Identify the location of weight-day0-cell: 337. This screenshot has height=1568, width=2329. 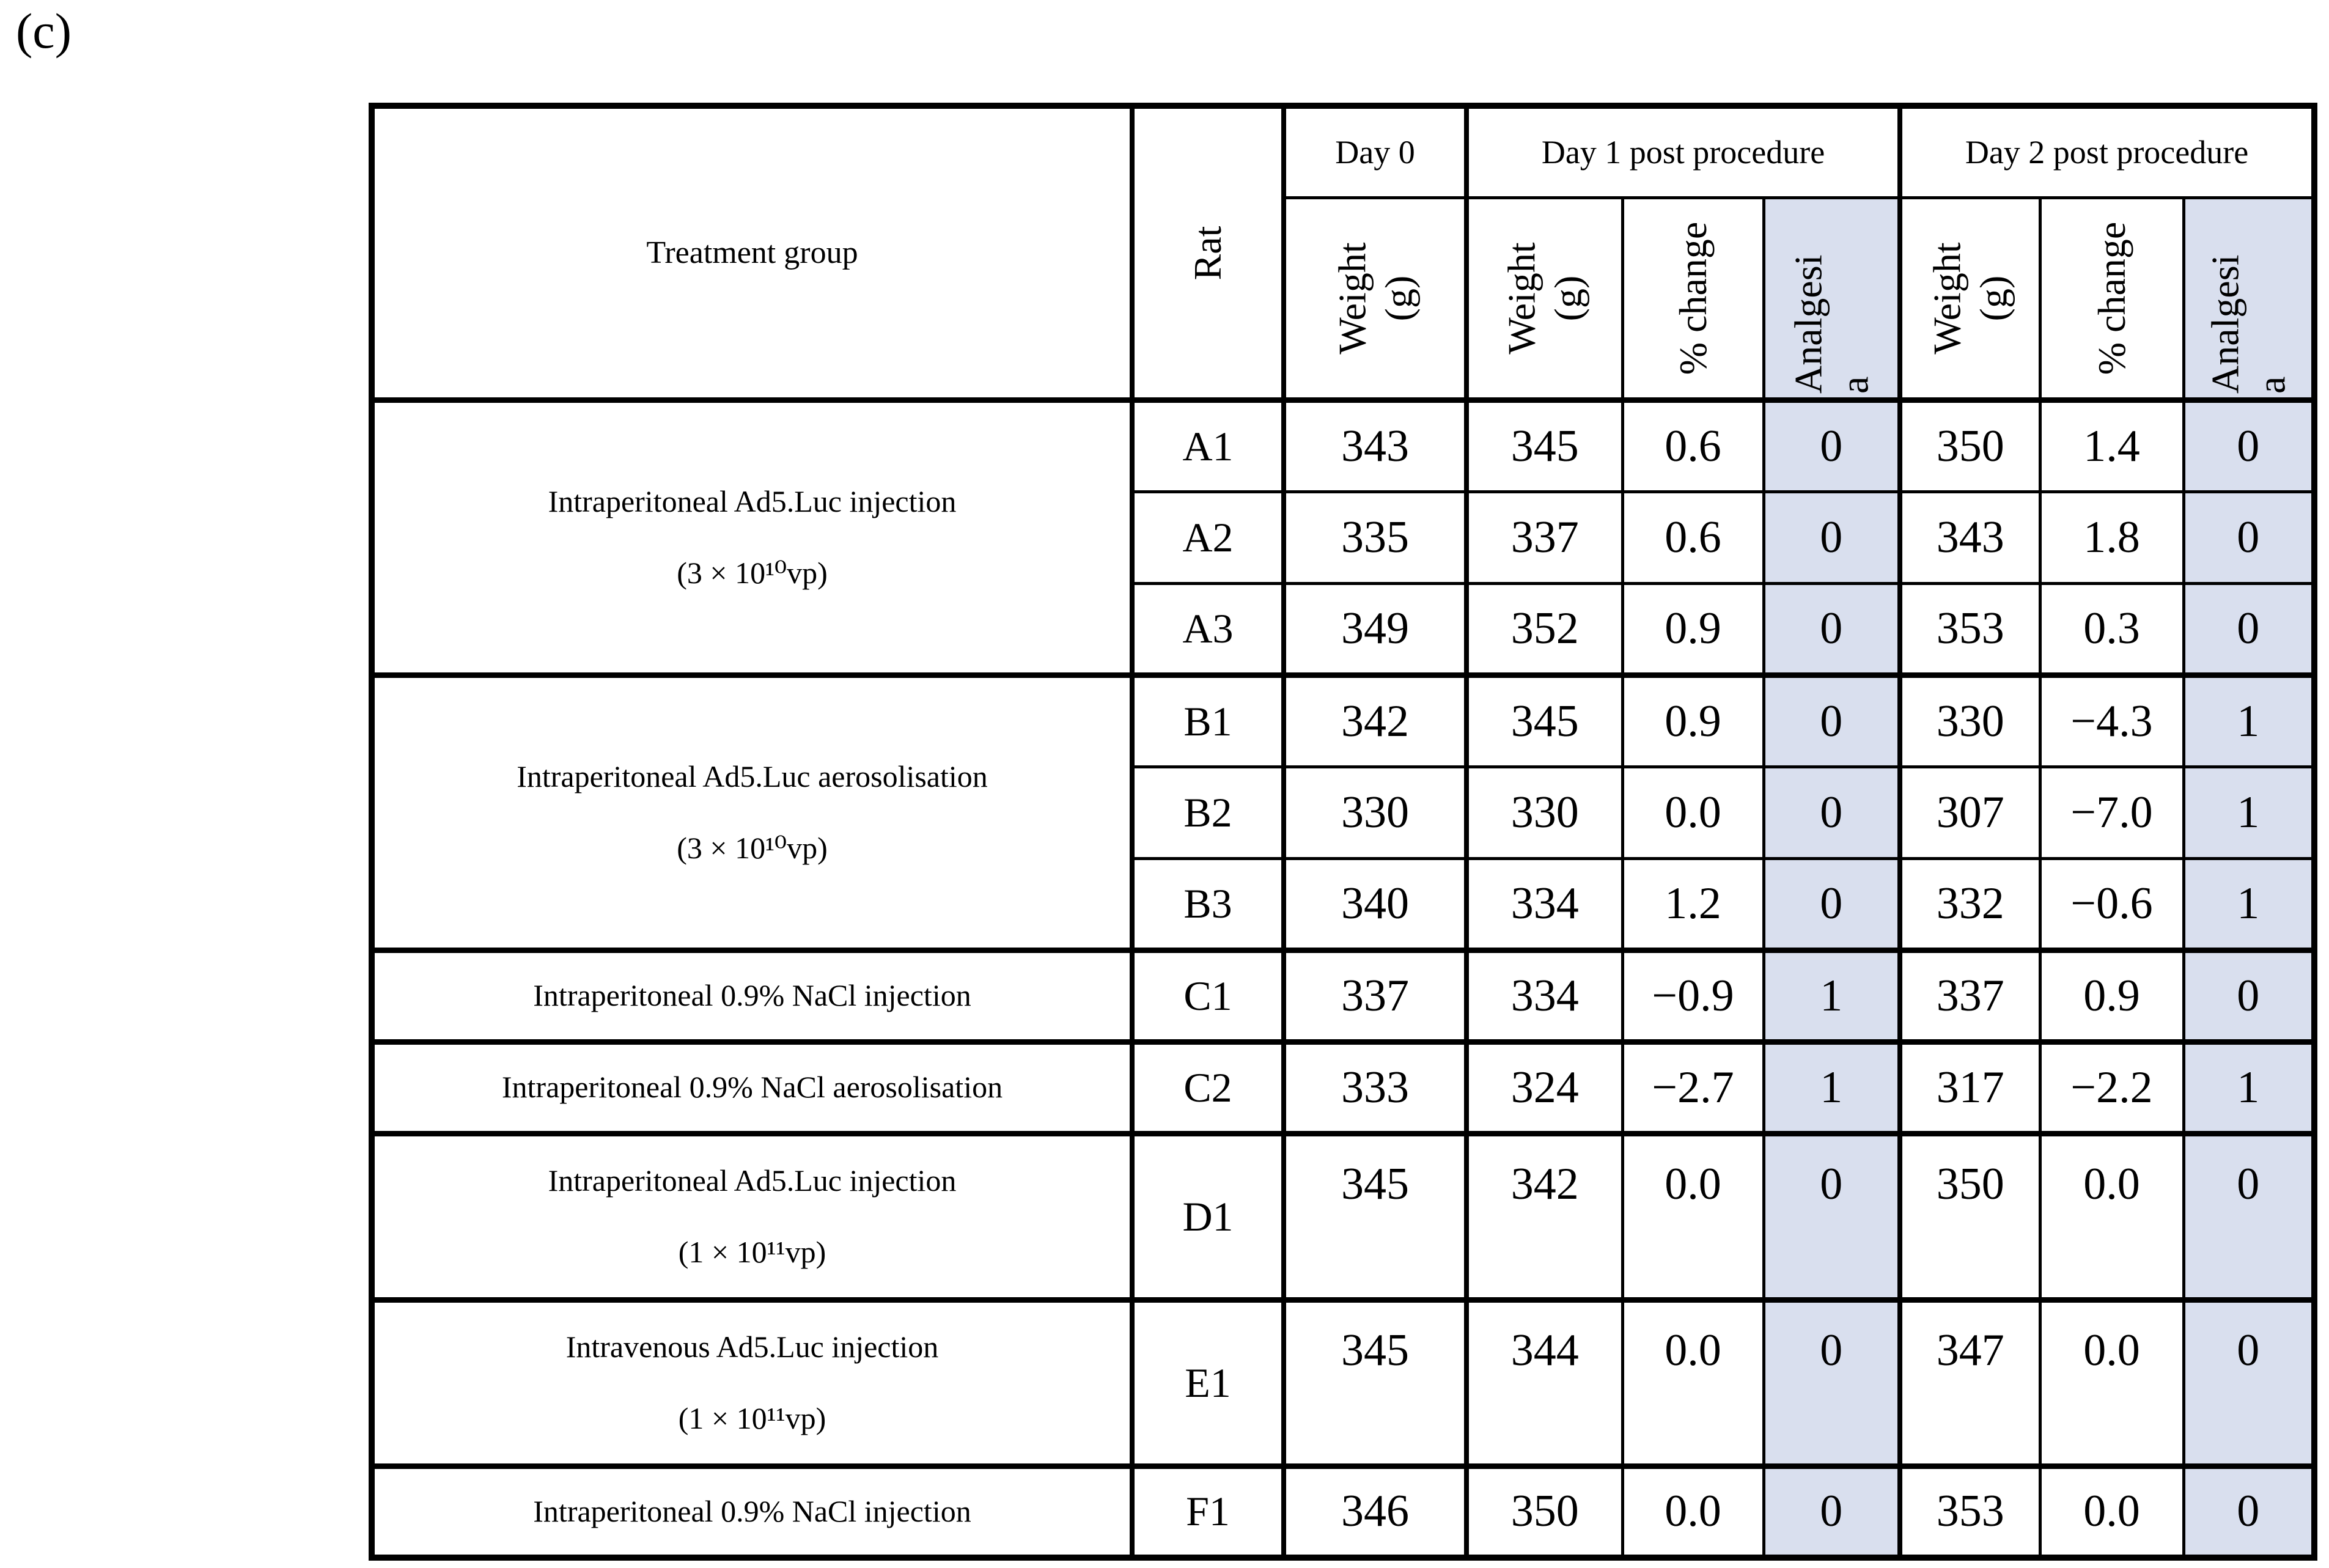
(1375, 995).